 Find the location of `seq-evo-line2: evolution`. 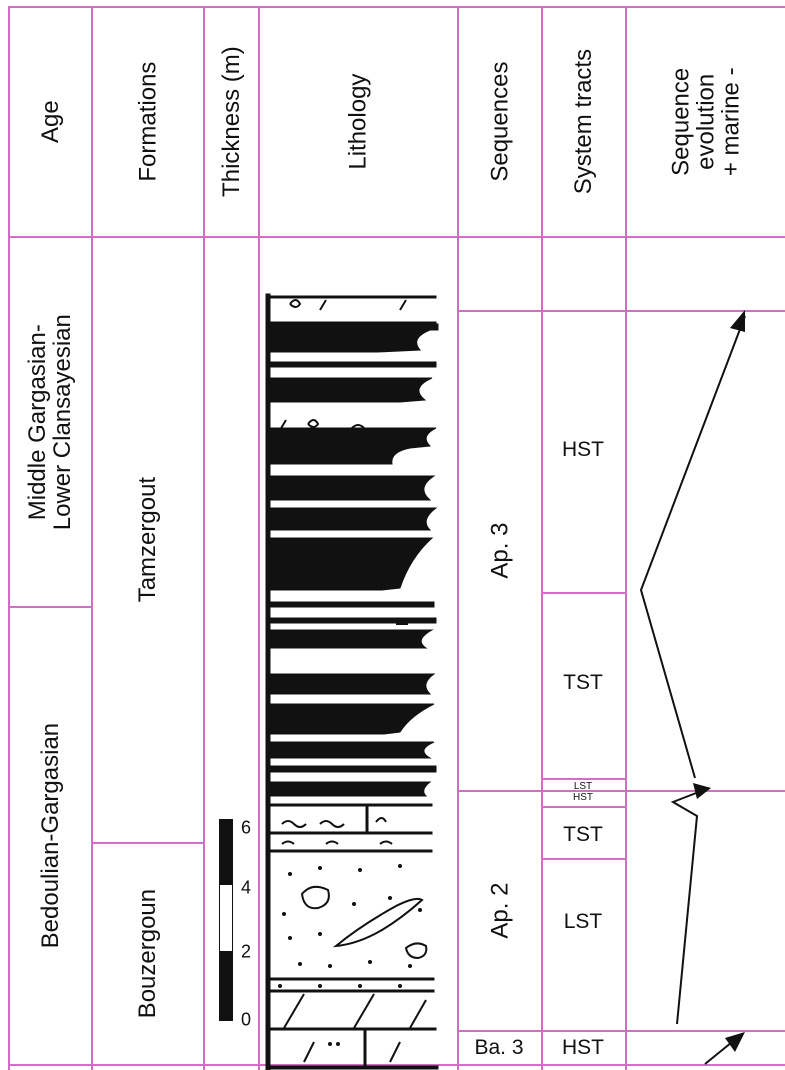

seq-evo-line2: evolution is located at coordinates (706, 122).